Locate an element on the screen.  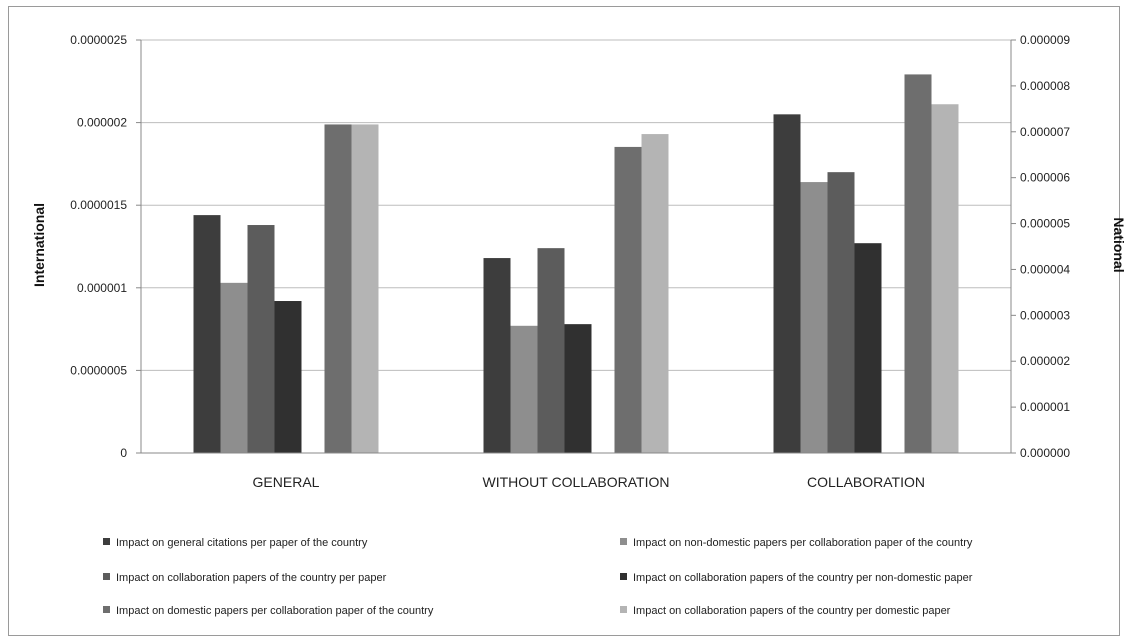
y-tick-label-left: 0.0000005 is located at coordinates (98, 370).